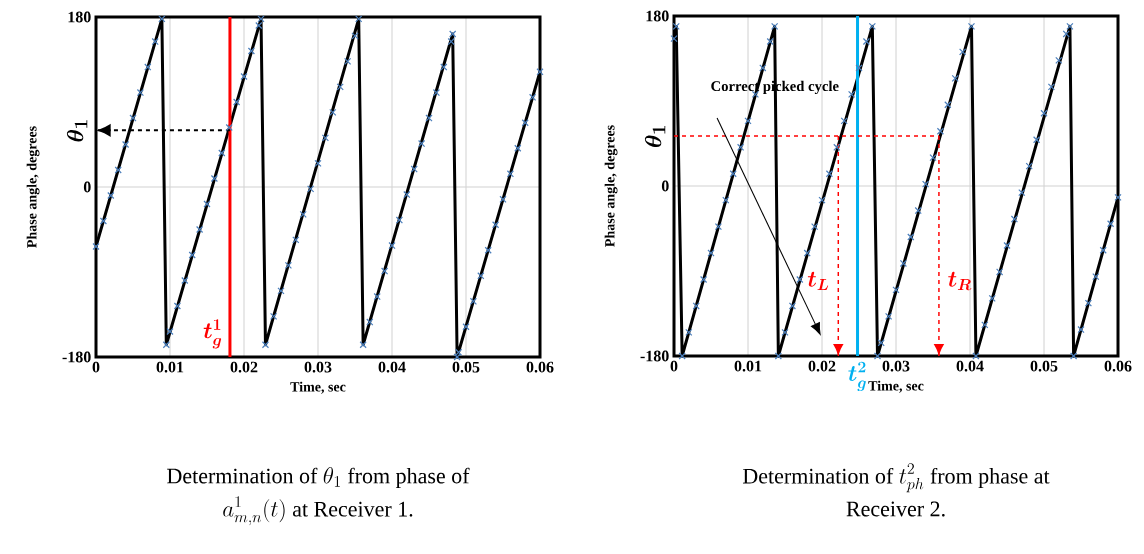 The width and height of the screenshot is (1144, 554). I want to click on ref-line-label: $\boldsymbol{t_g^2}$, so click(857, 376).